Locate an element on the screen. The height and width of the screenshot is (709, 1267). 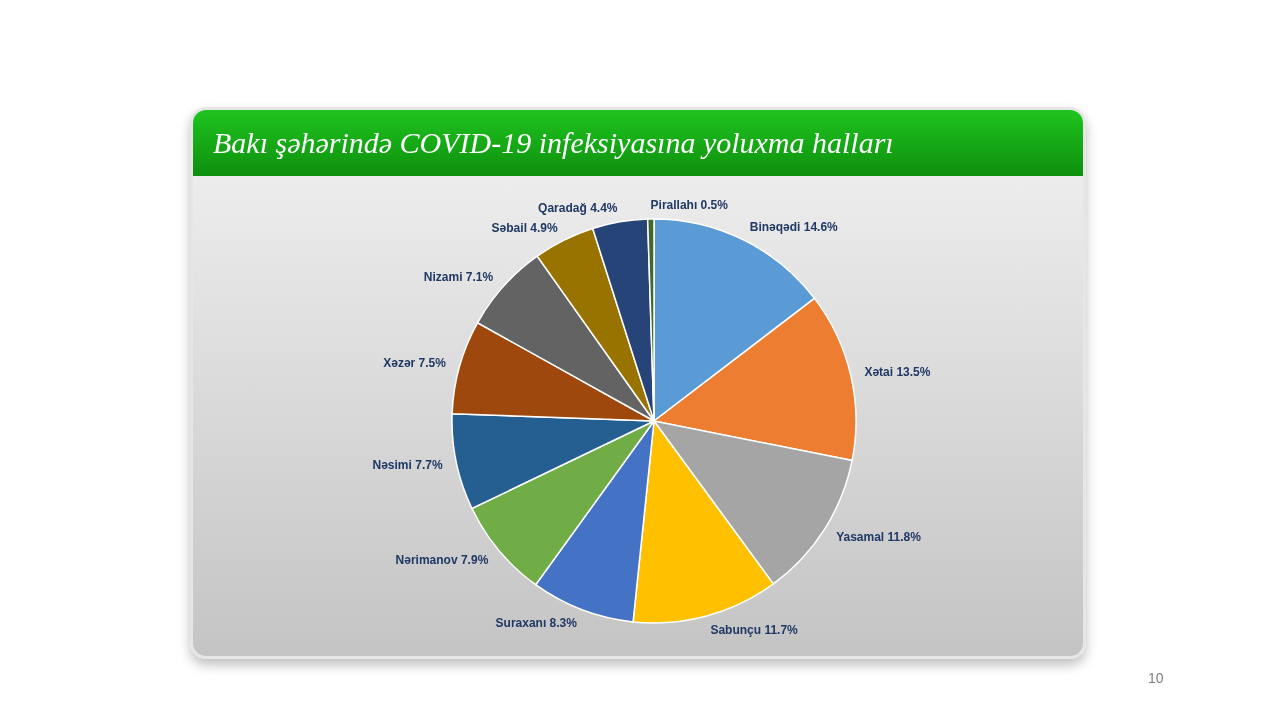
slice-label: Sabunçu 11.7% is located at coordinates (754, 629).